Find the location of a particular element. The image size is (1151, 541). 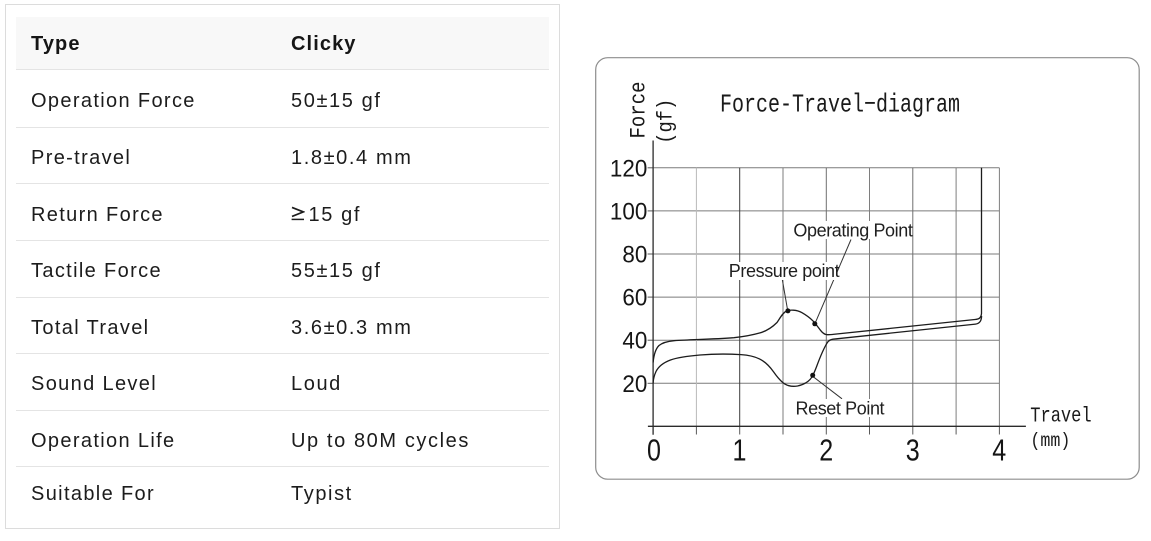

svg-text: 60 is located at coordinates (634, 297).